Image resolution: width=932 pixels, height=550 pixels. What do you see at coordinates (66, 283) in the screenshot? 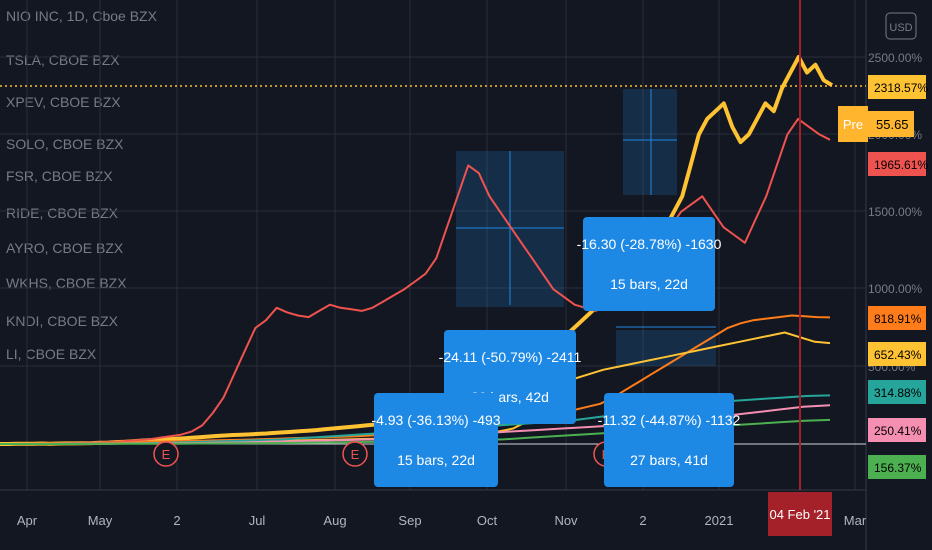
I see `legend-symbol-wkhs: WKHS, CBOE BZX` at bounding box center [66, 283].